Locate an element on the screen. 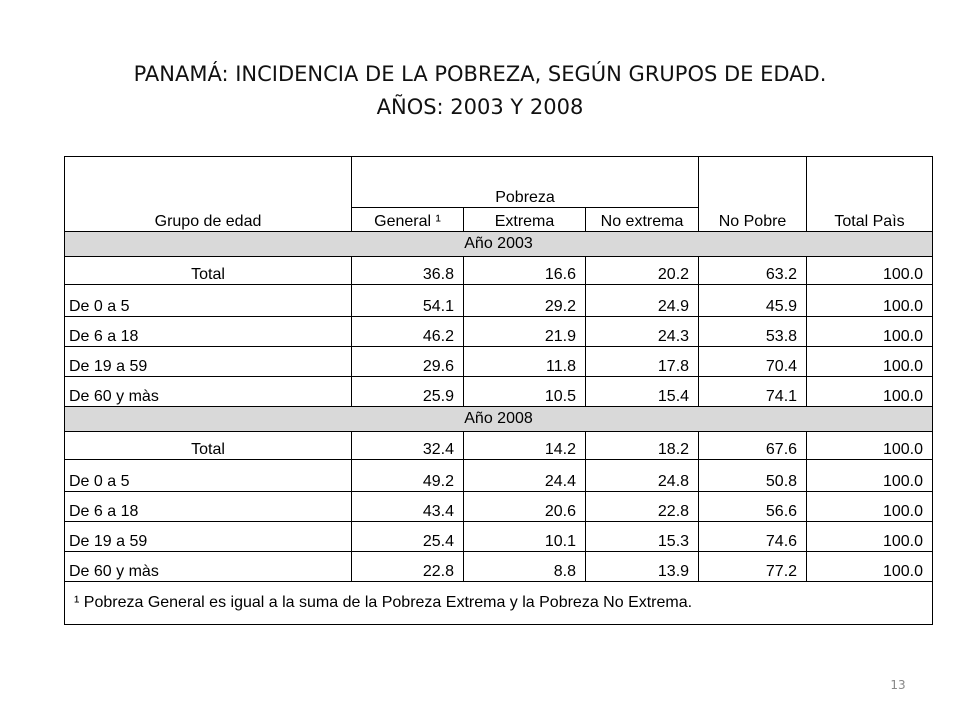 Image resolution: width=960 pixels, height=720 pixels. value-cell: 21.9 is located at coordinates (524, 331).